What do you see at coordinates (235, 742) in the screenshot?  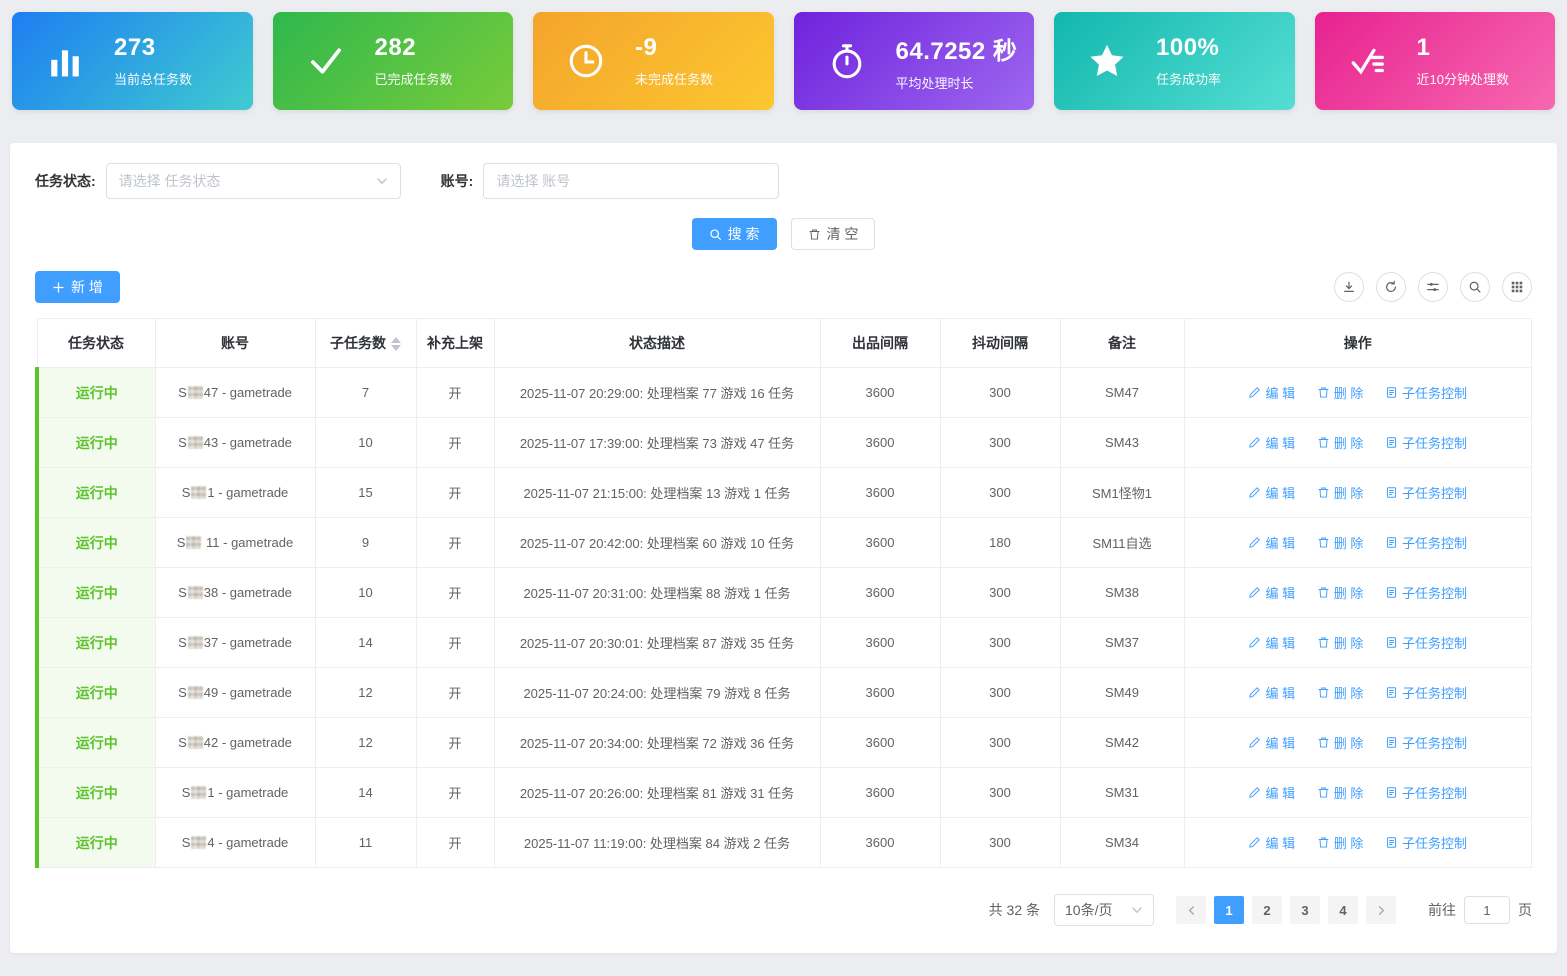 I see `account-cell: S 42 - gametrade` at bounding box center [235, 742].